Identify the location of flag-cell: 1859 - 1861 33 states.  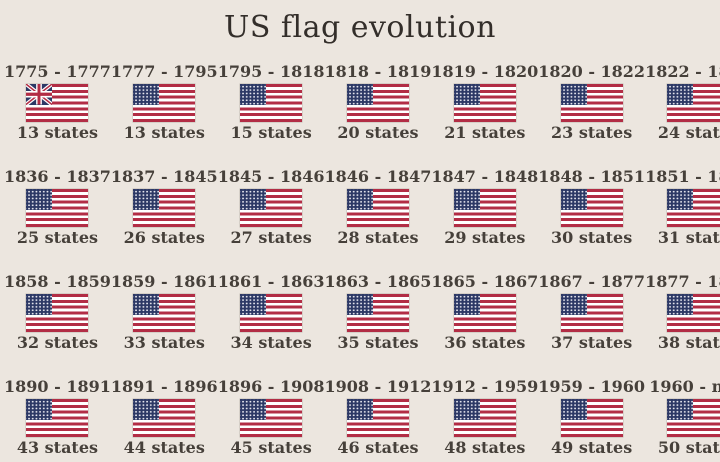
(164, 324).